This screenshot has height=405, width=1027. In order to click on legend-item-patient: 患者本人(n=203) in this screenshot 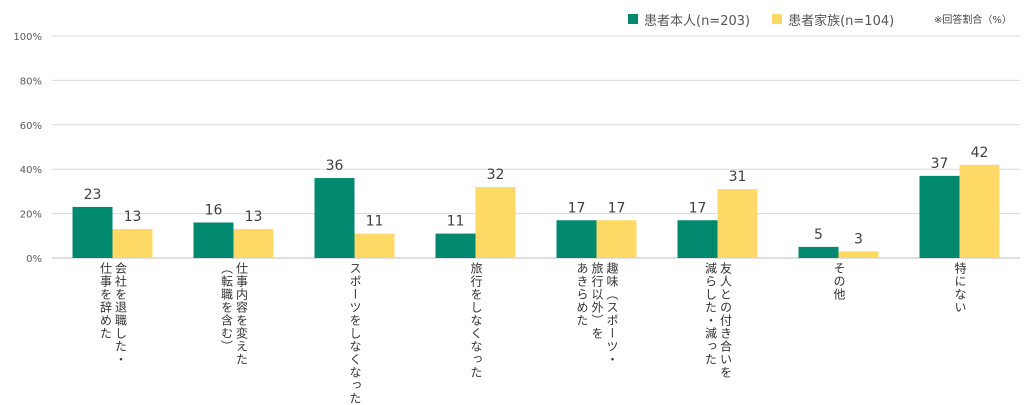, I will do `click(689, 19)`.